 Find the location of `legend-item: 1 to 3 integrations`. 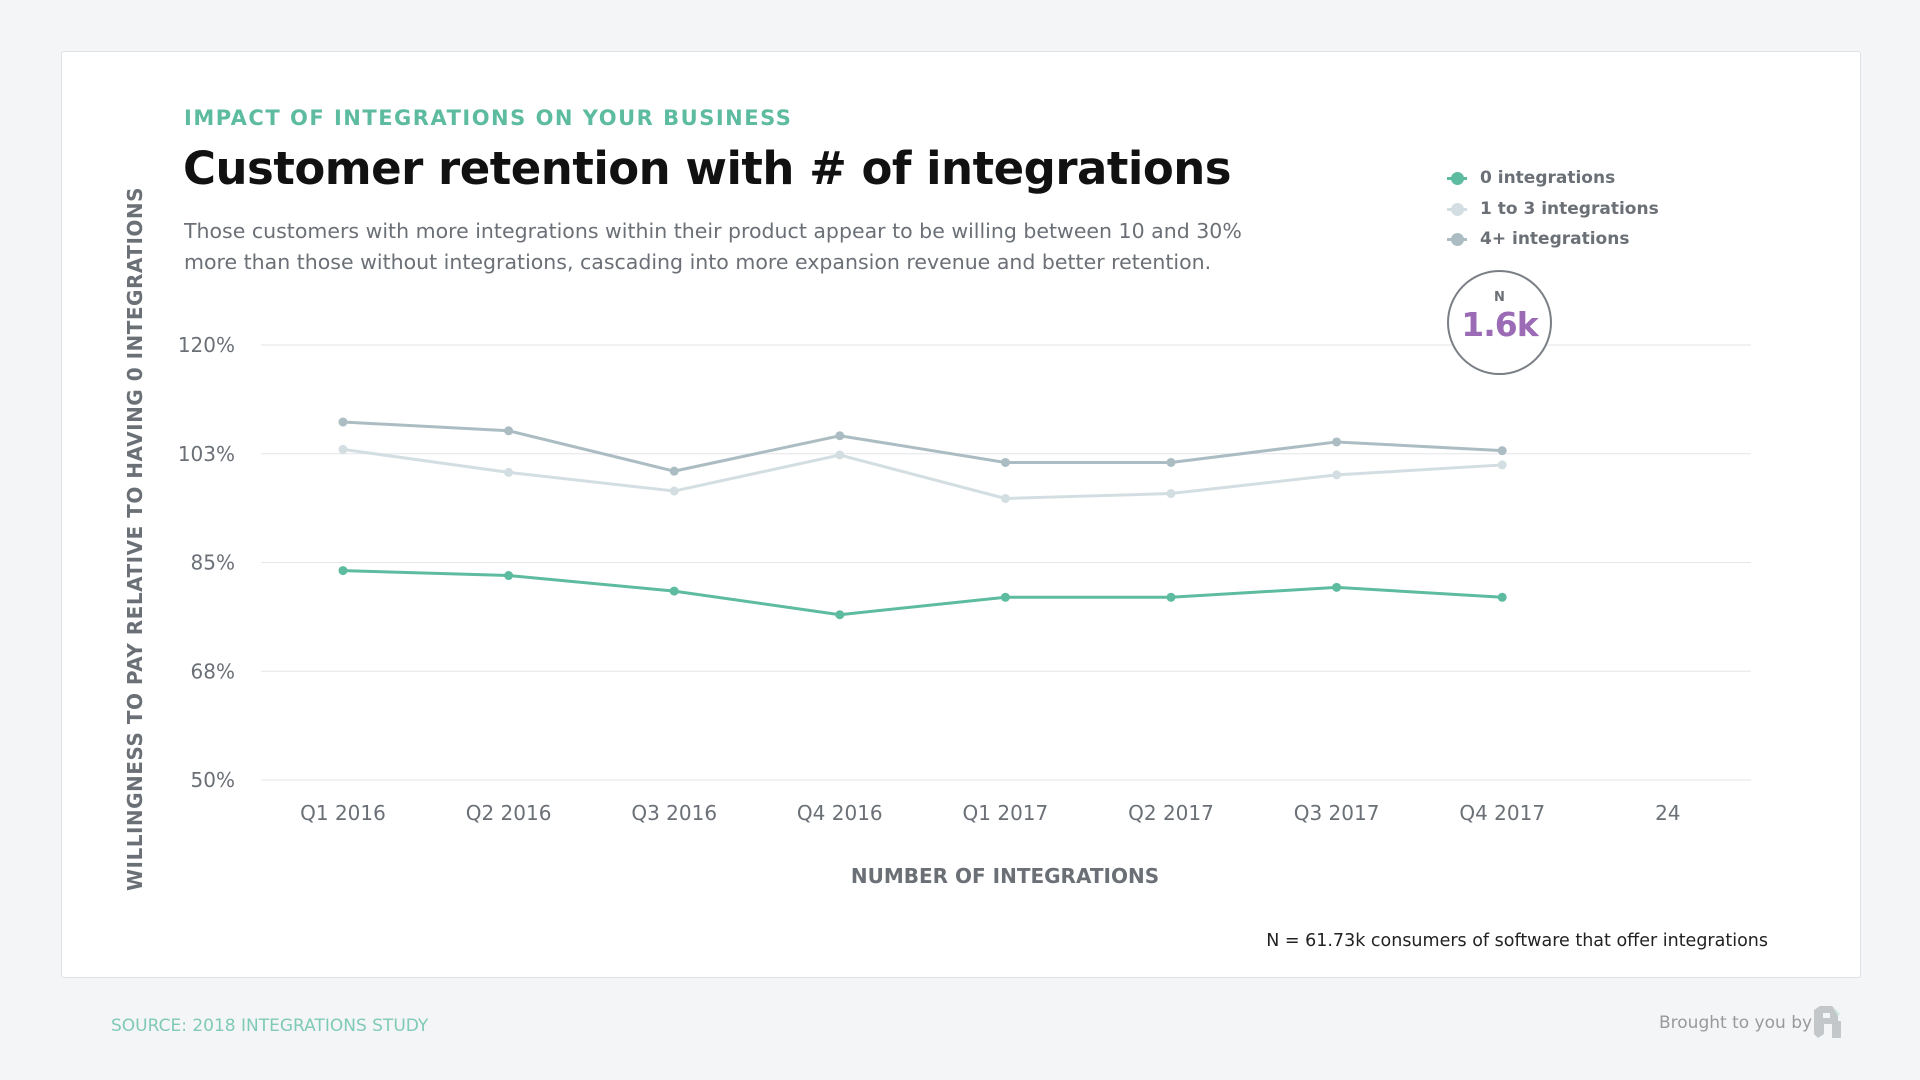

legend-item: 1 to 3 integrations is located at coordinates (1553, 209).